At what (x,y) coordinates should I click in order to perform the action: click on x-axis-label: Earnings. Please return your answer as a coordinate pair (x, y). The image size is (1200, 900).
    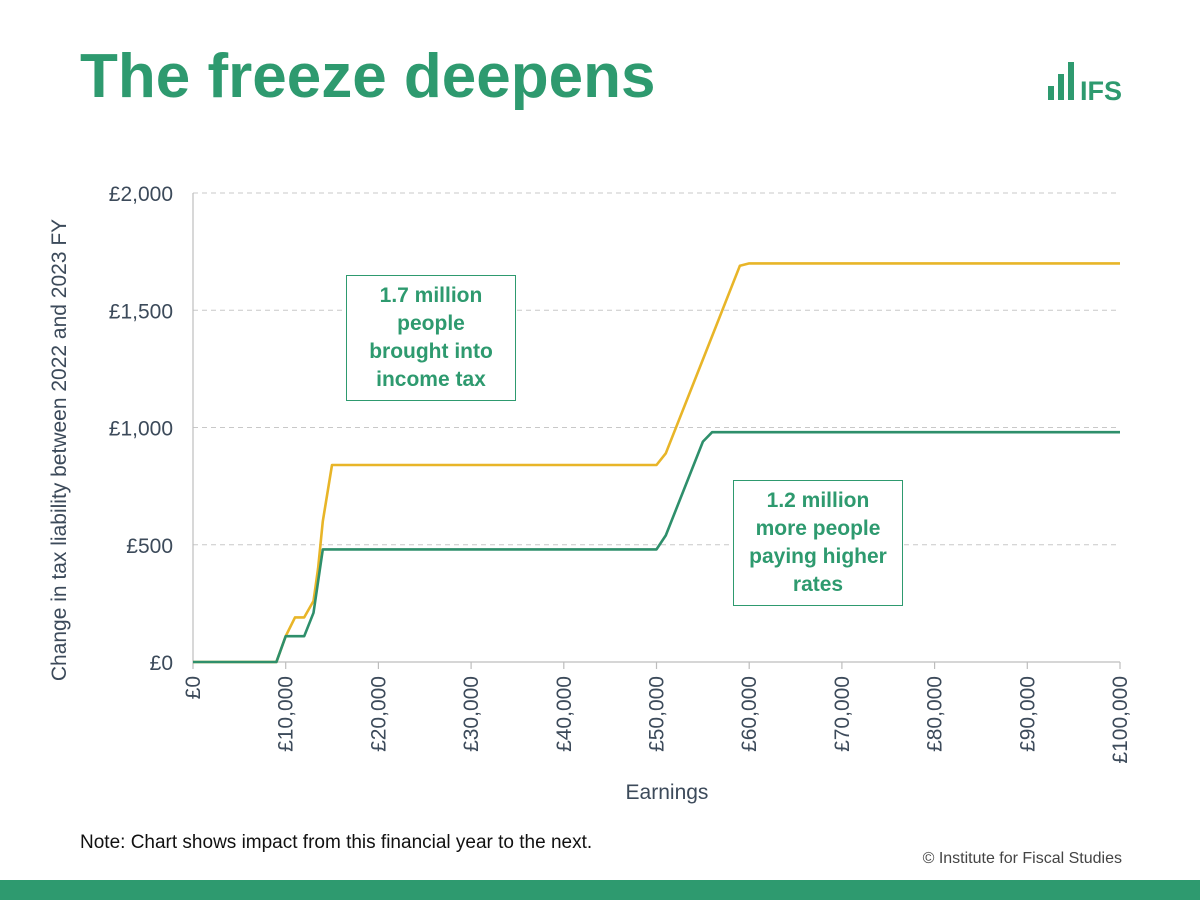
    Looking at the image, I should click on (667, 792).